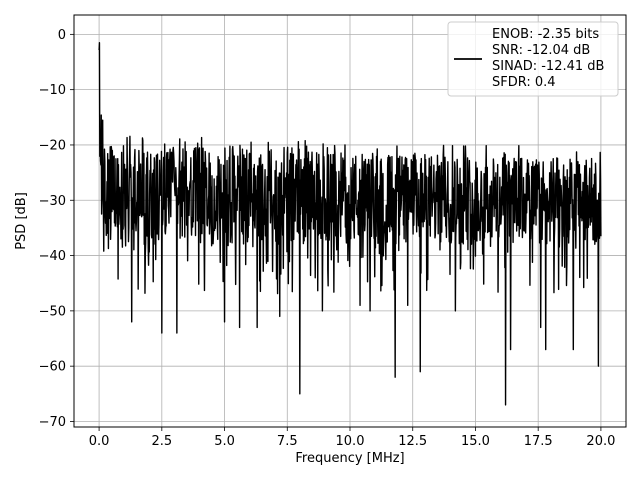  What do you see at coordinates (52, 201) in the screenshot?
I see `y-tick-label: −30` at bounding box center [52, 201].